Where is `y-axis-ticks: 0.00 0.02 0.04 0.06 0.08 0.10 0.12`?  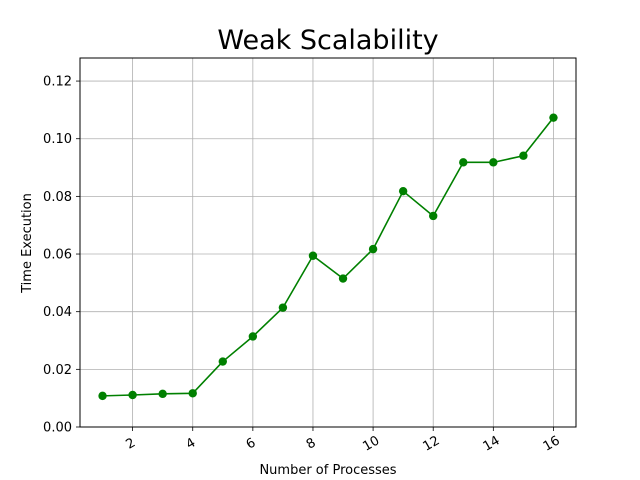
y-axis-ticks: 0.00 0.02 0.04 0.06 0.08 0.10 0.12 is located at coordinates (61, 255).